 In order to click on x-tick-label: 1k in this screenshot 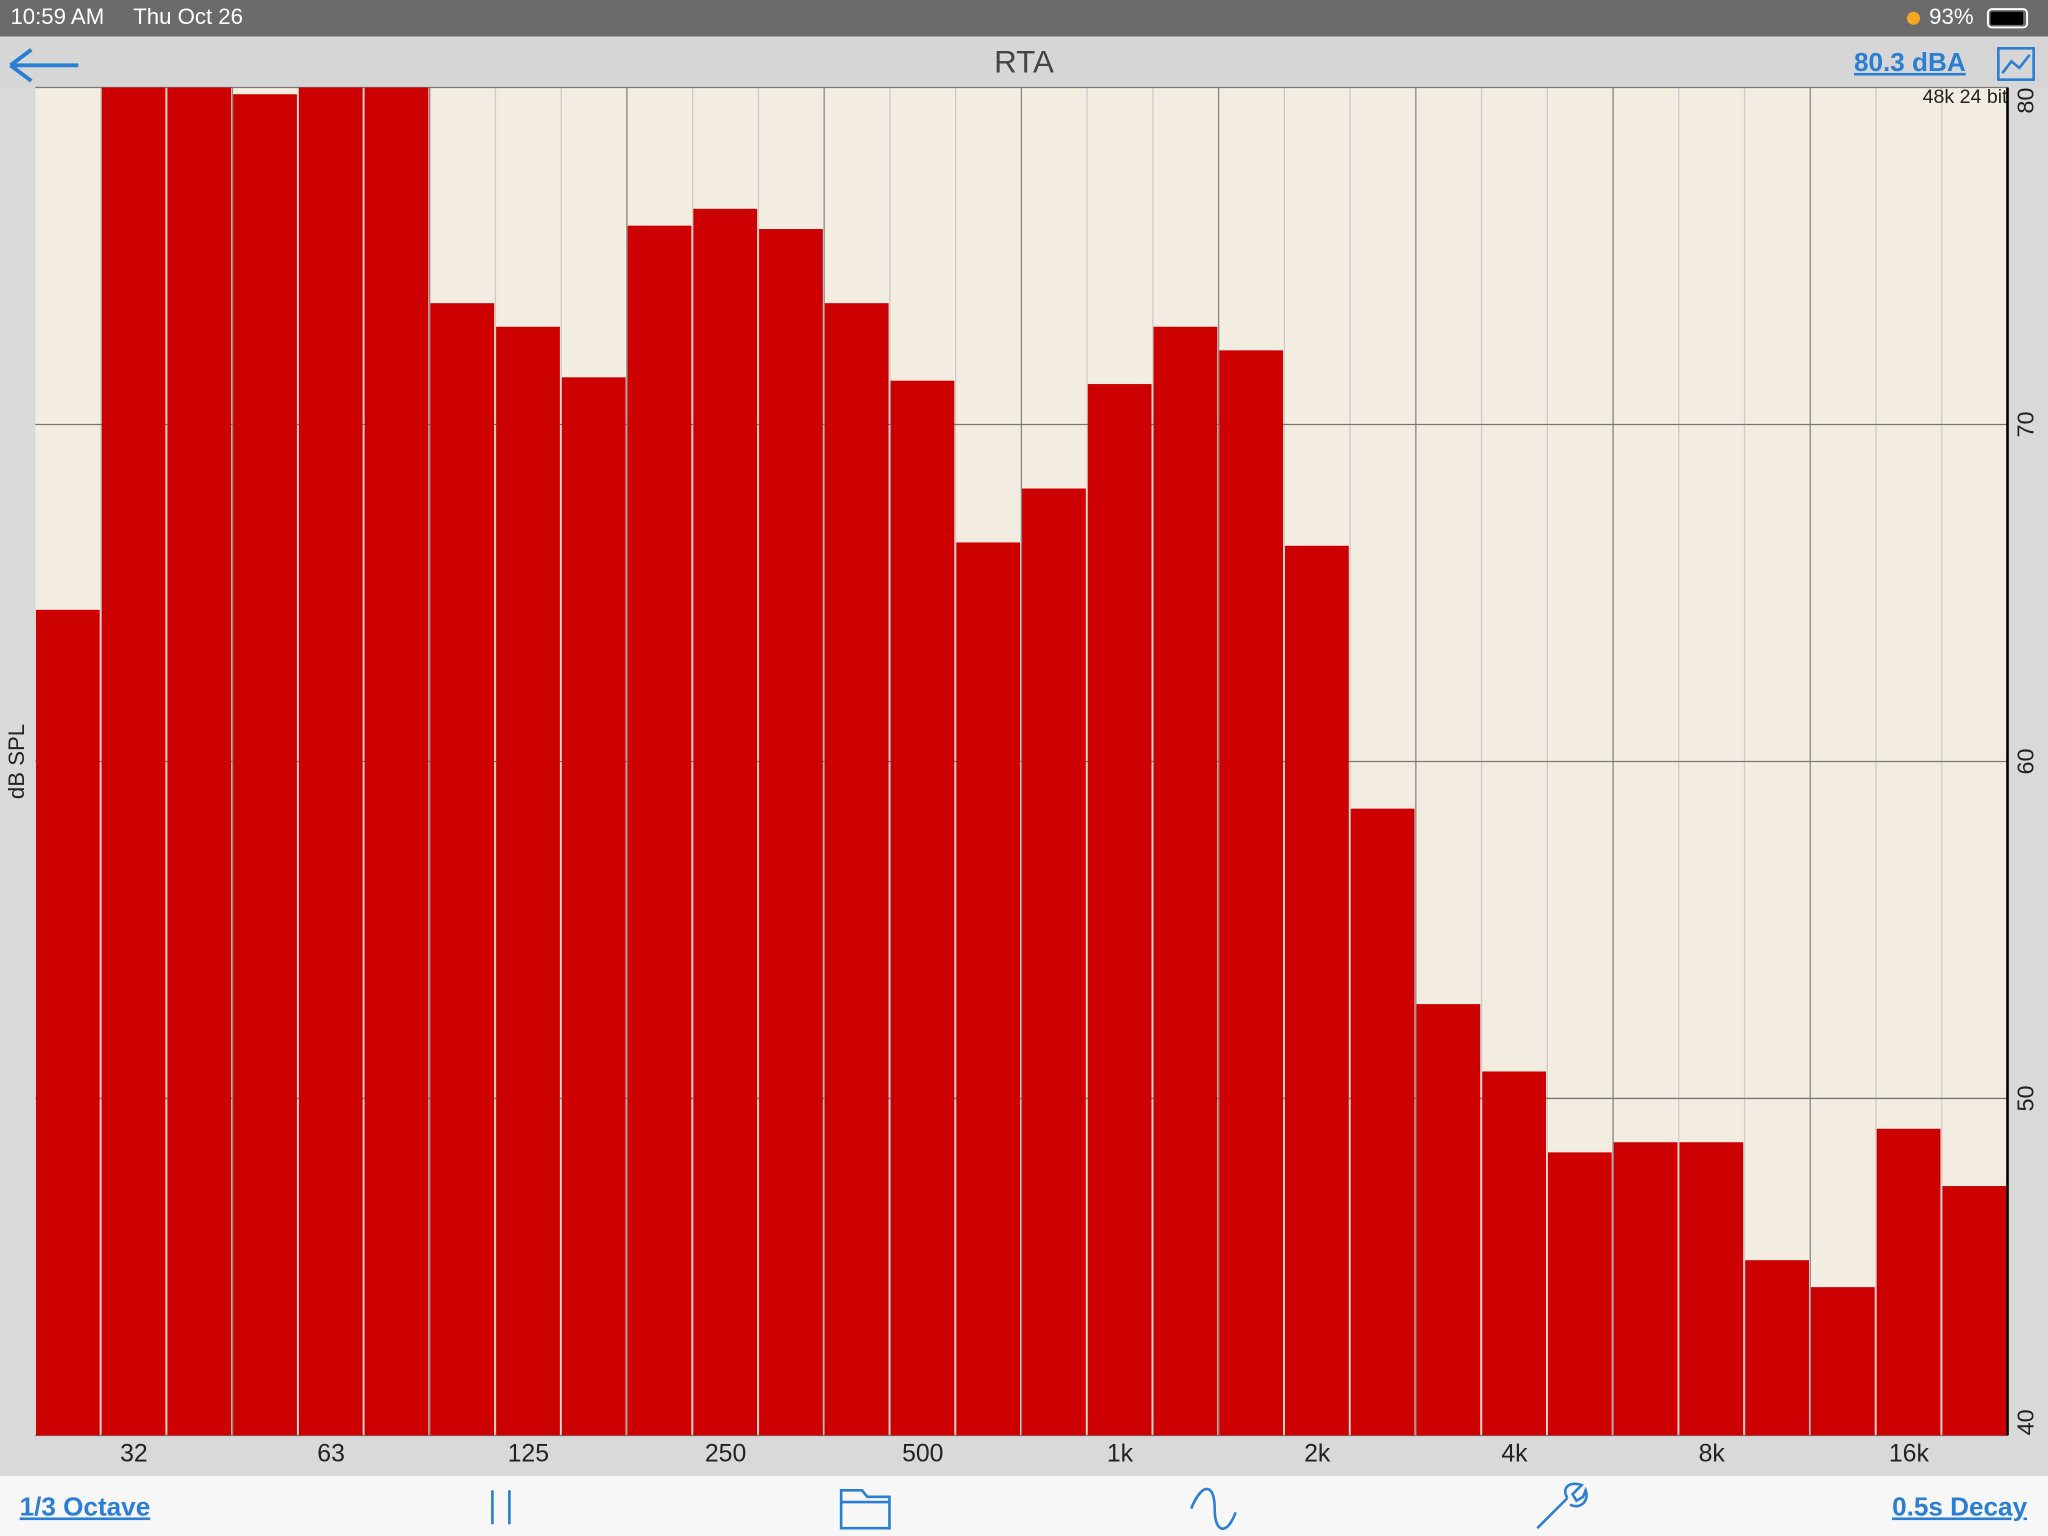, I will do `click(1120, 1454)`.